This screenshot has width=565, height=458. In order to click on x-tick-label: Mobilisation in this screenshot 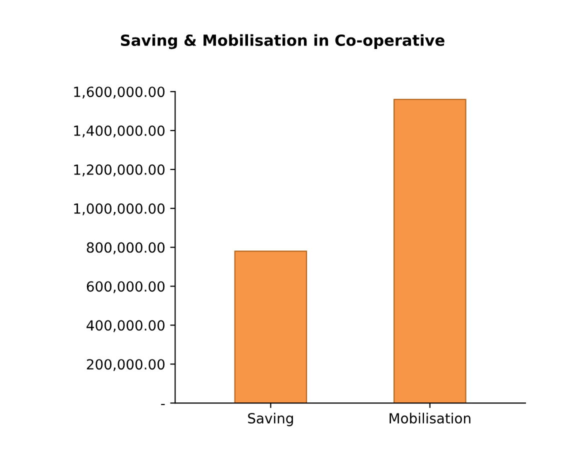, I will do `click(430, 418)`.